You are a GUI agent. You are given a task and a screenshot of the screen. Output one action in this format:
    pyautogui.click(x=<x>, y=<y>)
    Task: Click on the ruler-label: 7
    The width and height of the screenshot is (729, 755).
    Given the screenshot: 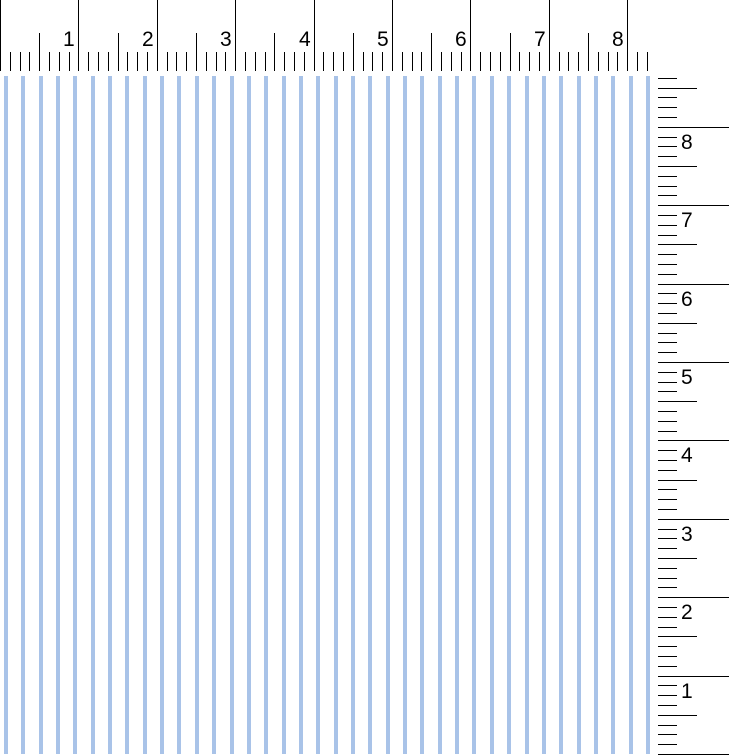 What is the action you would take?
    pyautogui.click(x=687, y=220)
    